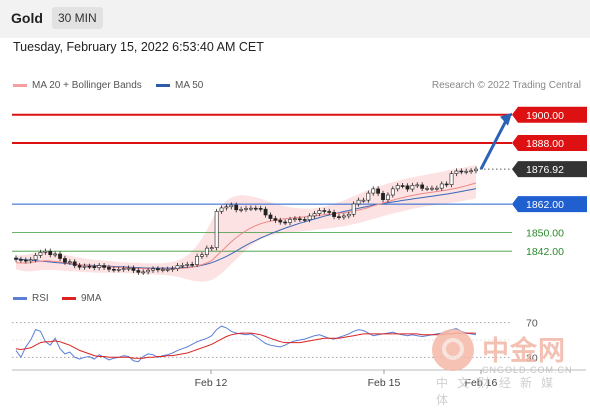 The width and height of the screenshot is (590, 408). I want to click on legend-ma50: MA 50, so click(179, 85).